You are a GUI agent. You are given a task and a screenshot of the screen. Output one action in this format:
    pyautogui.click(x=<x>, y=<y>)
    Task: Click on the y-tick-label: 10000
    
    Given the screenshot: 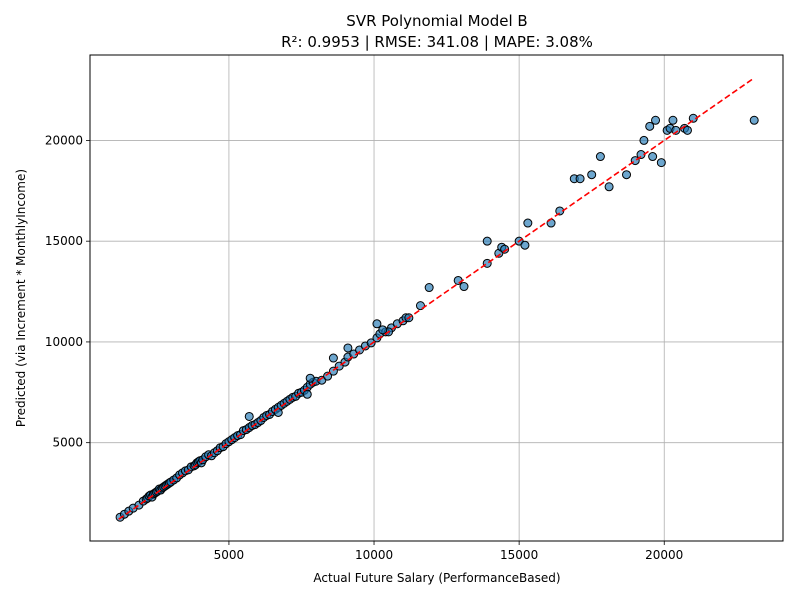 What is the action you would take?
    pyautogui.click(x=64, y=342)
    